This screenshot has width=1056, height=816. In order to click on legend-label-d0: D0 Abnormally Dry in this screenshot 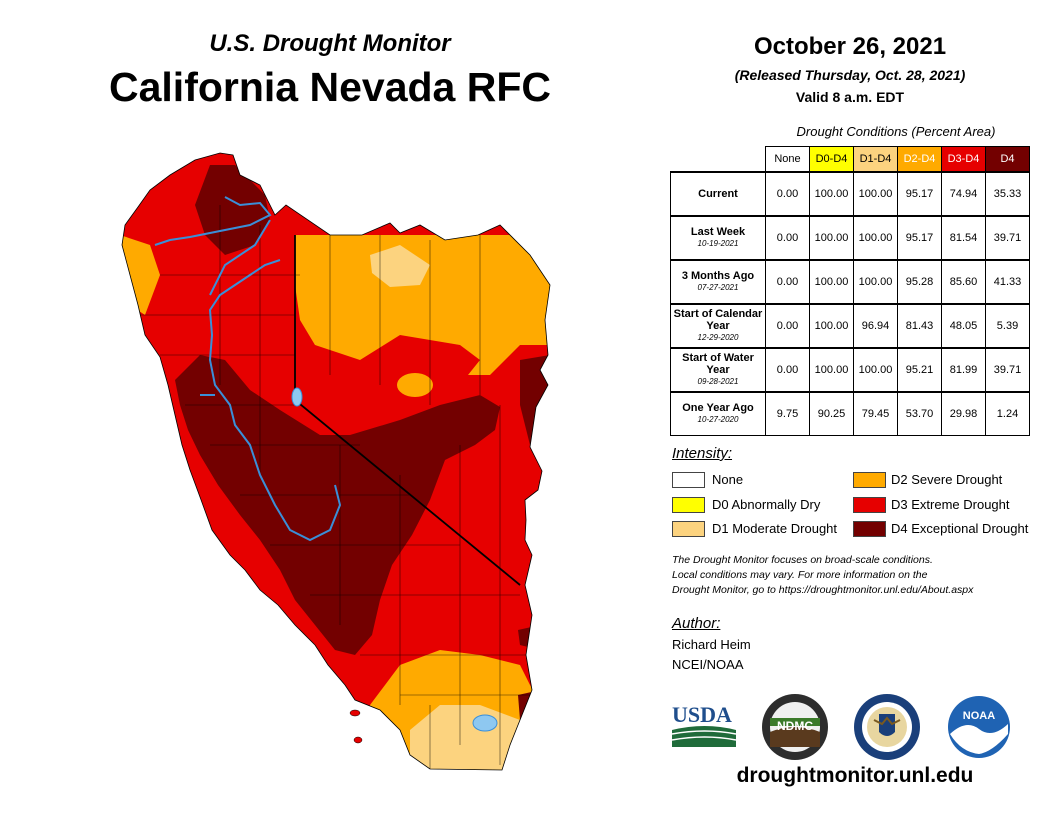, I will do `click(766, 504)`.